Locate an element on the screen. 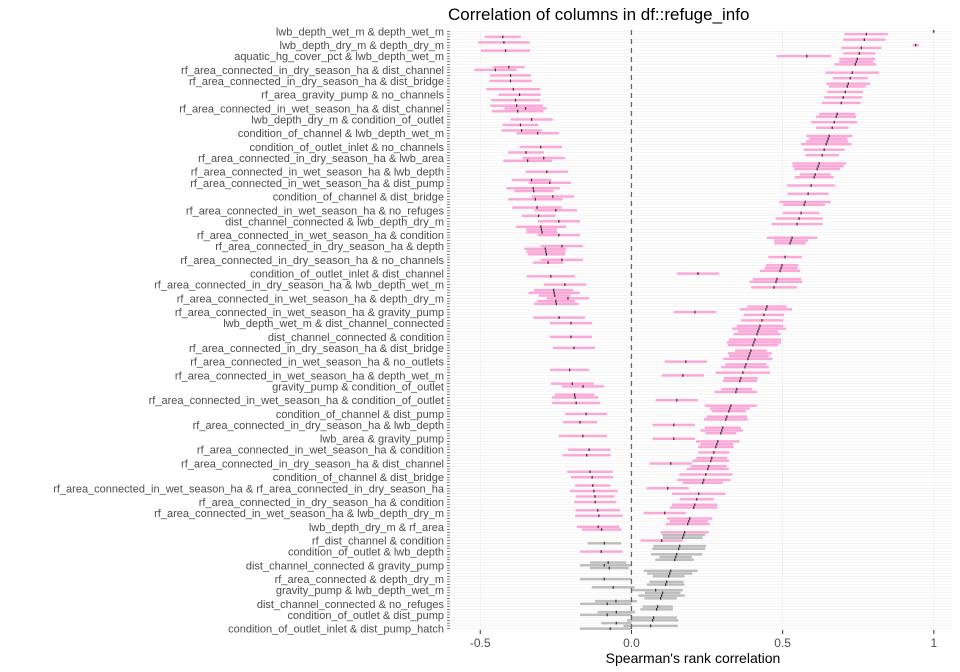  y-tick-label: gravity_pump & condition_of_outlet is located at coordinates (358, 387).